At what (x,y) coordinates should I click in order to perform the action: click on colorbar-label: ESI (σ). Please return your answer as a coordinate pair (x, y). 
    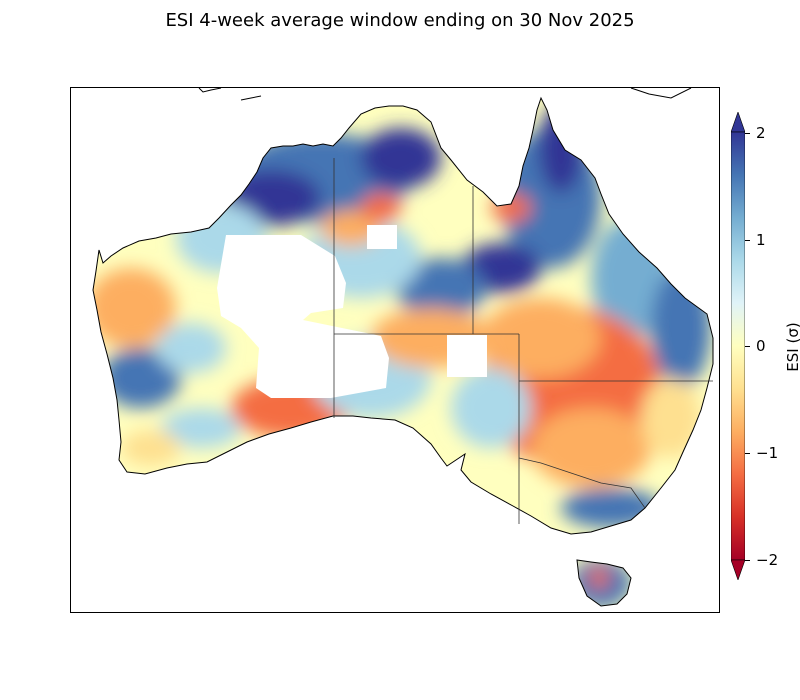
    Looking at the image, I should click on (792, 347).